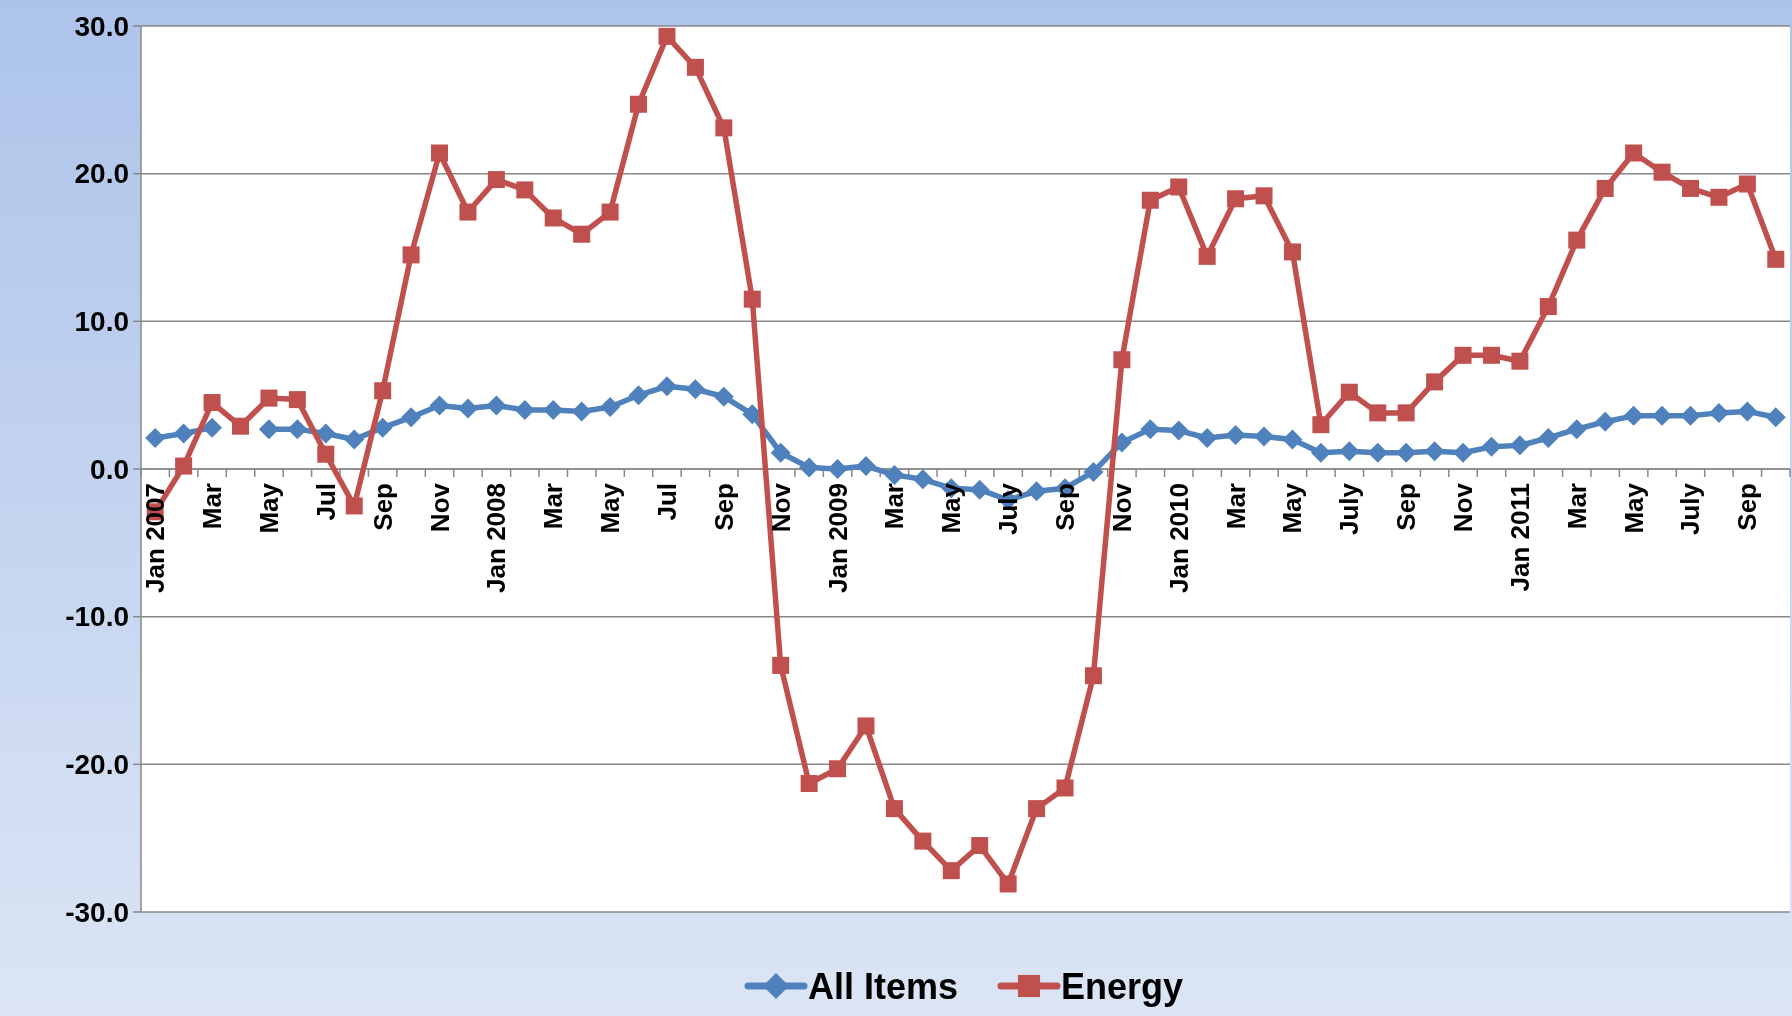  What do you see at coordinates (1519, 537) in the screenshot?
I see `x-tick-label: Jan 2011` at bounding box center [1519, 537].